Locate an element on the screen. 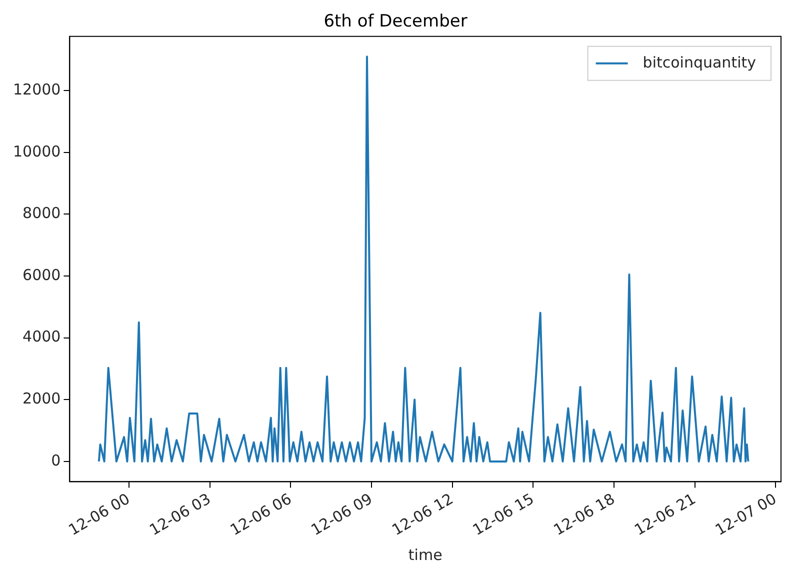 The width and height of the screenshot is (805, 573). chart-title: 6th of December is located at coordinates (396, 22).